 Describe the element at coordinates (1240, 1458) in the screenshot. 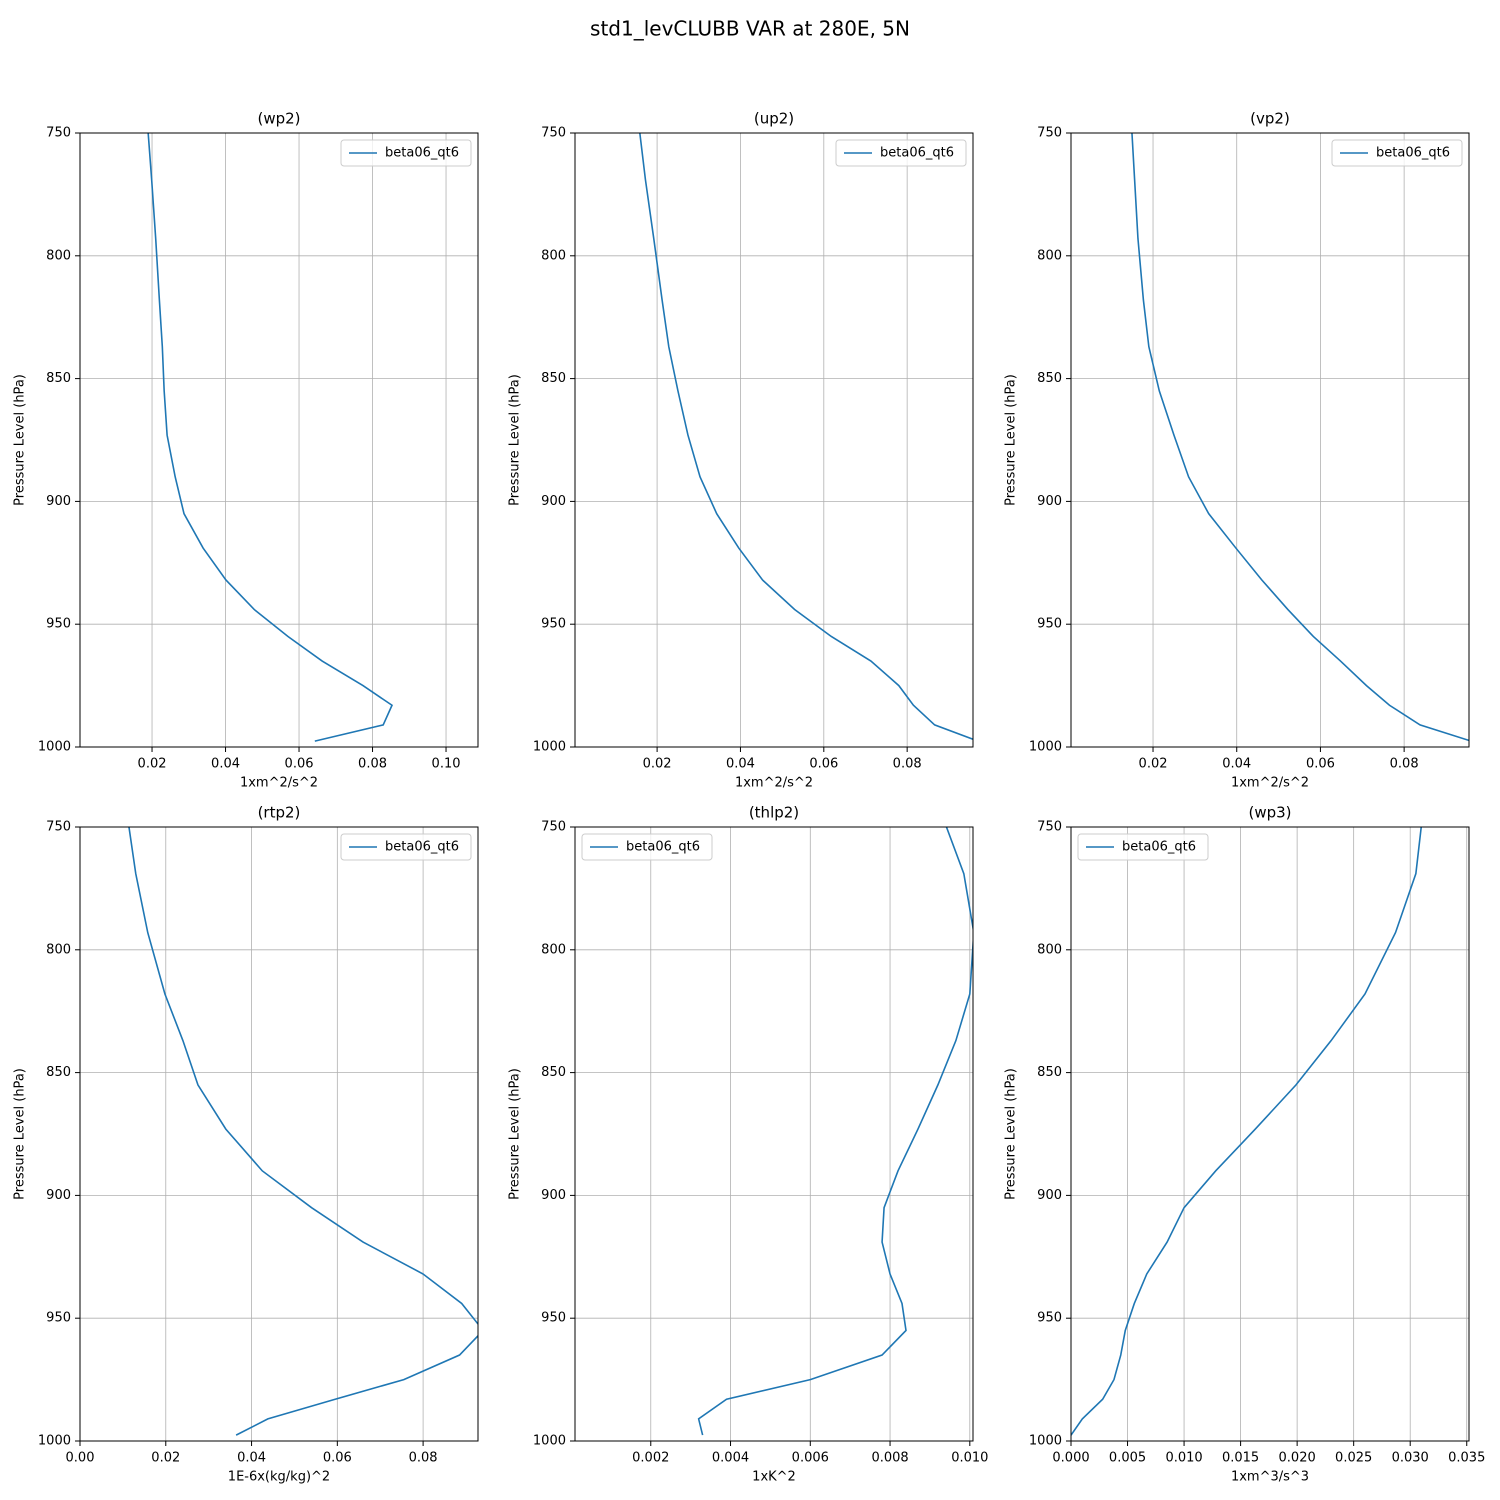

I see `x-tick-label: 0.015` at that location.